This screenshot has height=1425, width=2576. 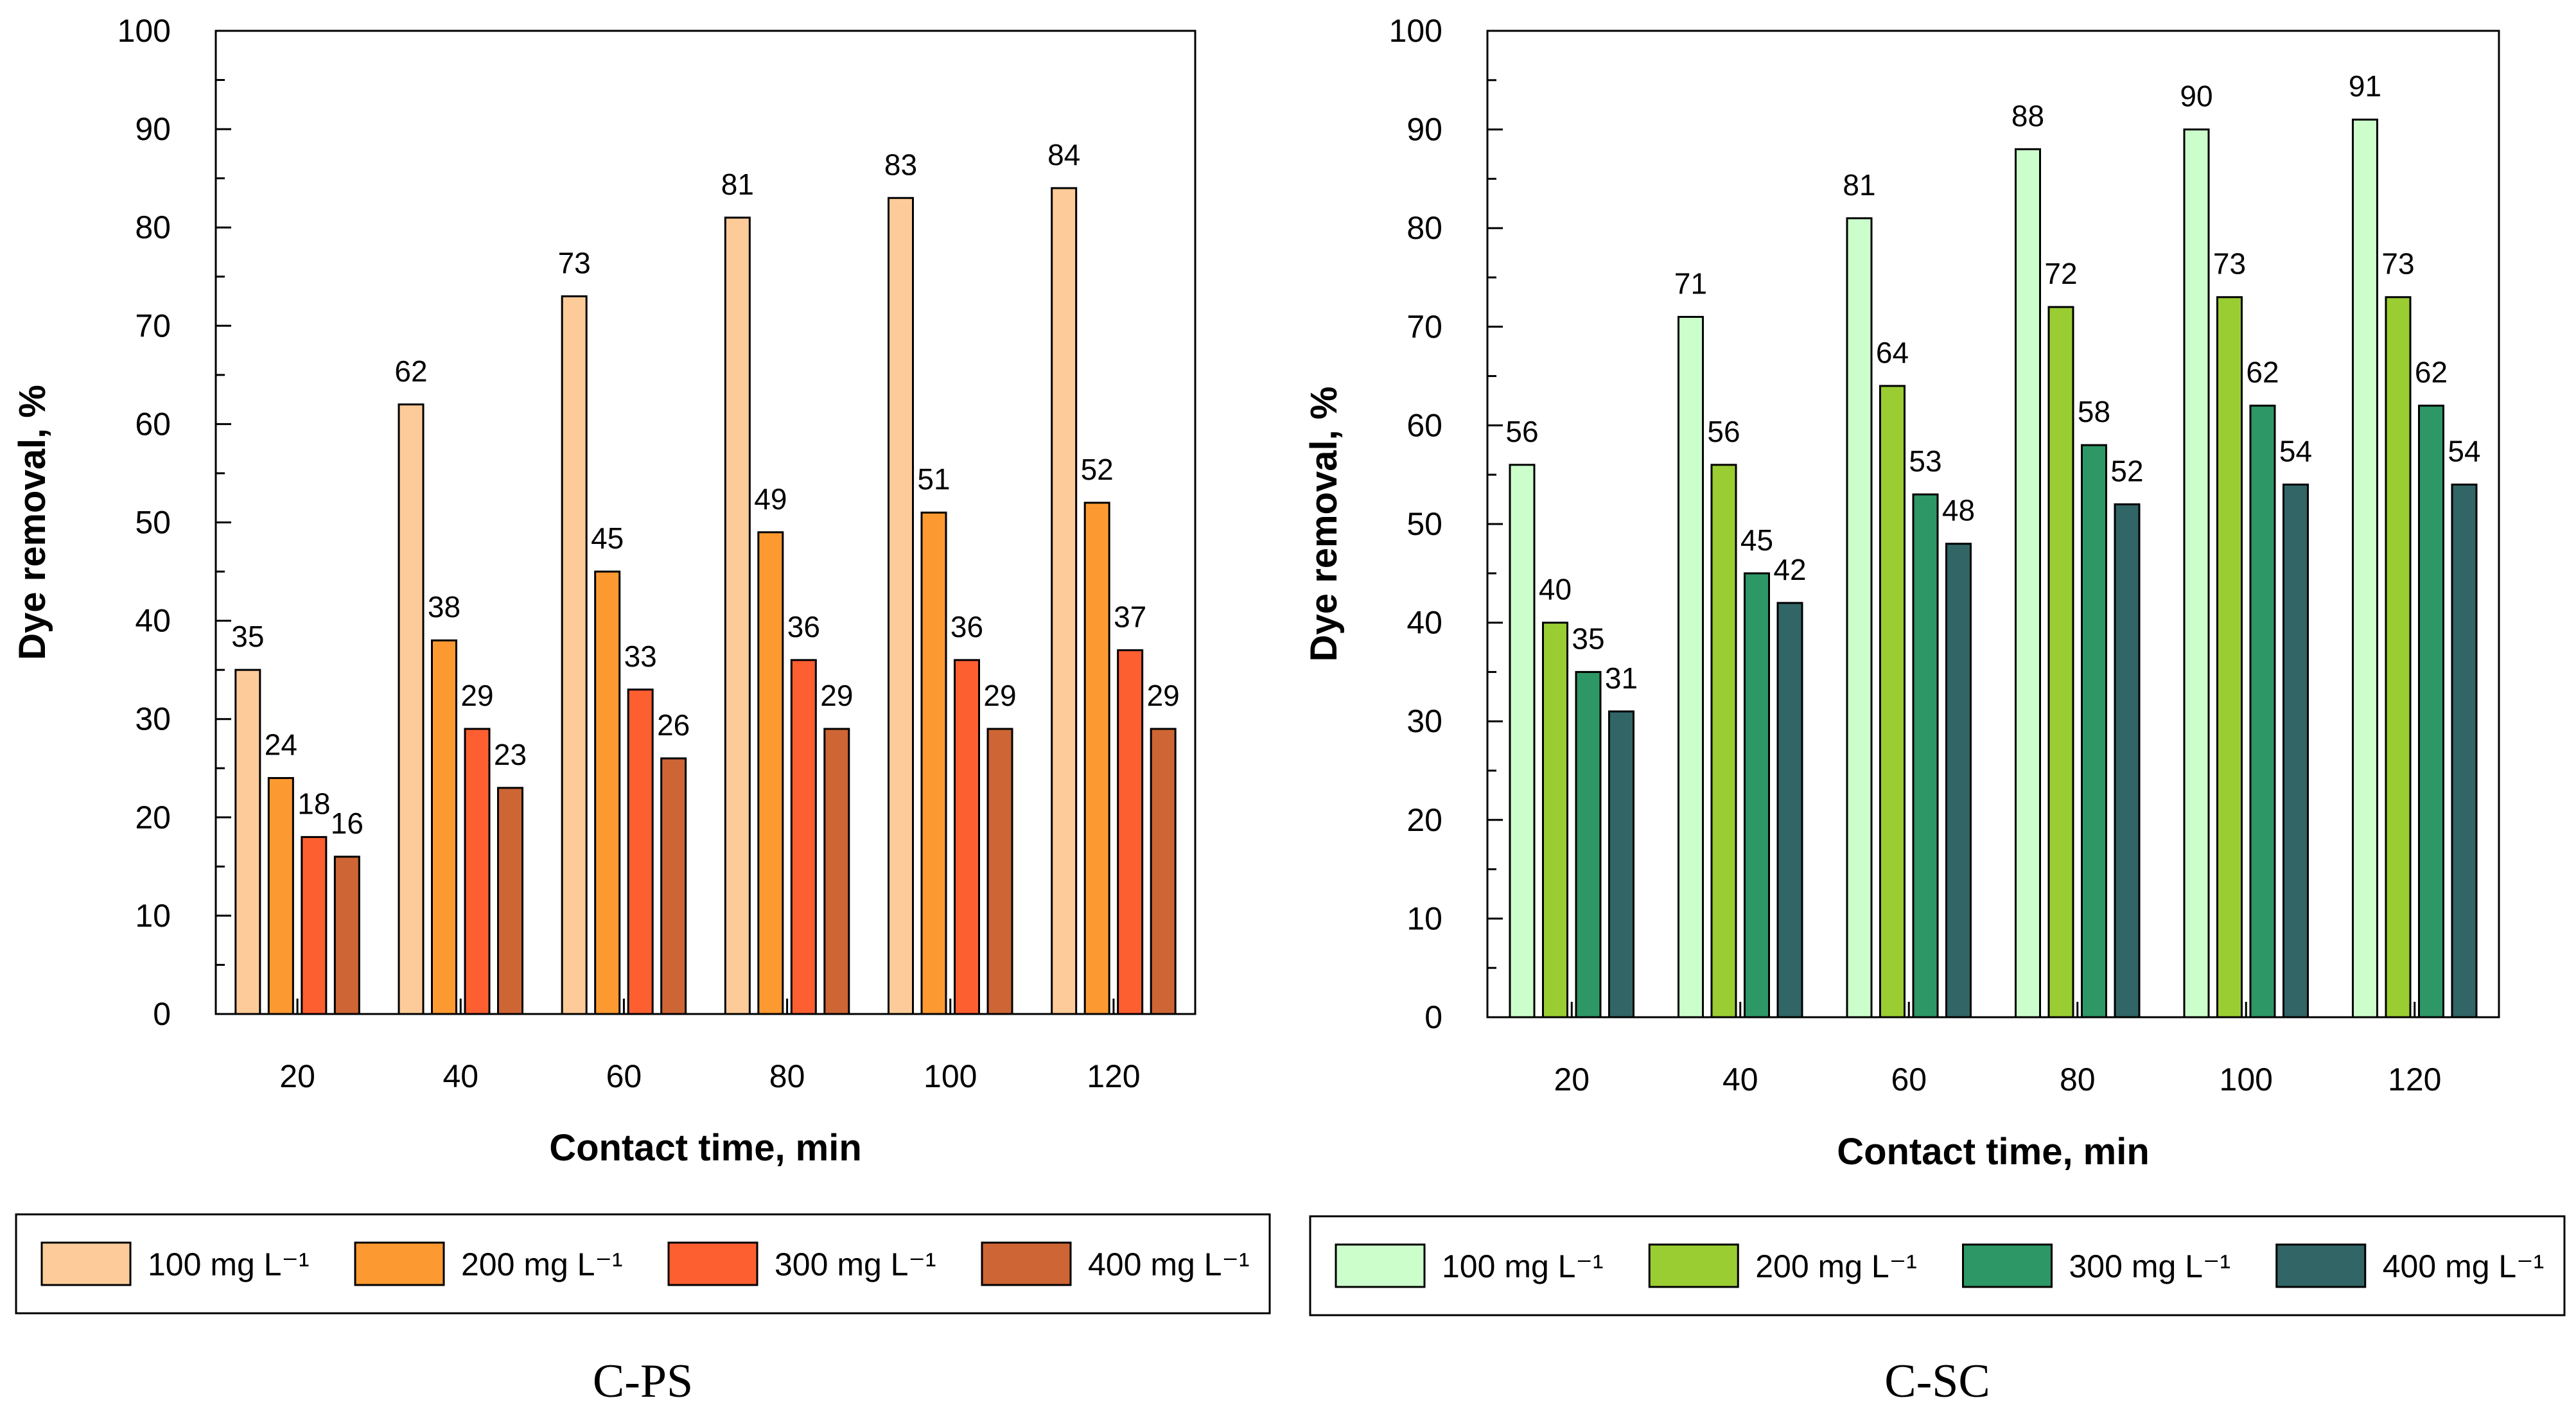 I want to click on y-tick-label: 10, so click(x=1424, y=918).